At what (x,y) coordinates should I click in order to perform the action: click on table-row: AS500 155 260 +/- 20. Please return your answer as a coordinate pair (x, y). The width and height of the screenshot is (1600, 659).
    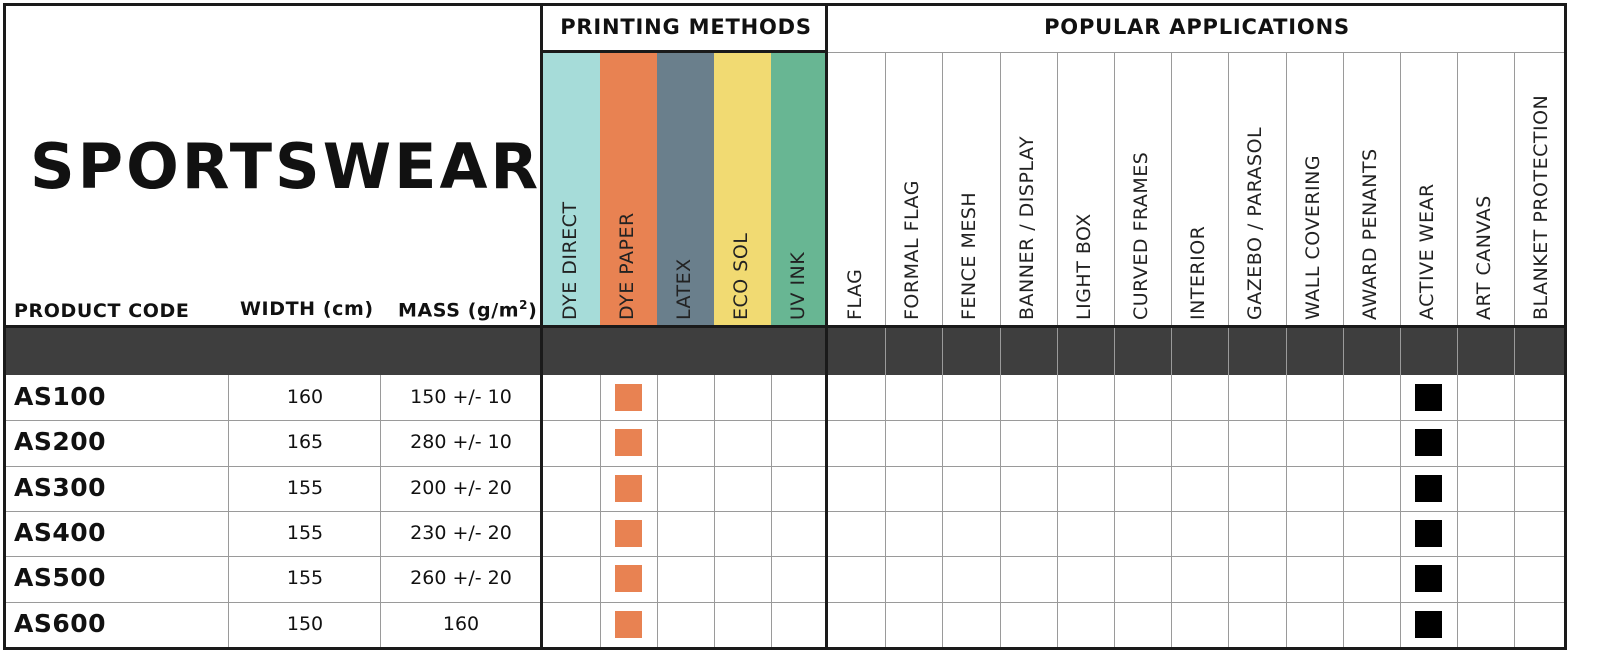
    Looking at the image, I should click on (800, 578).